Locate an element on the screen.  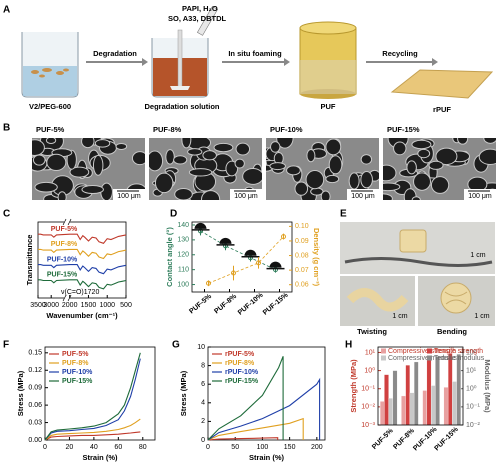
y-axis-label: Contact angle (°) is located at coordinates (169, 257).